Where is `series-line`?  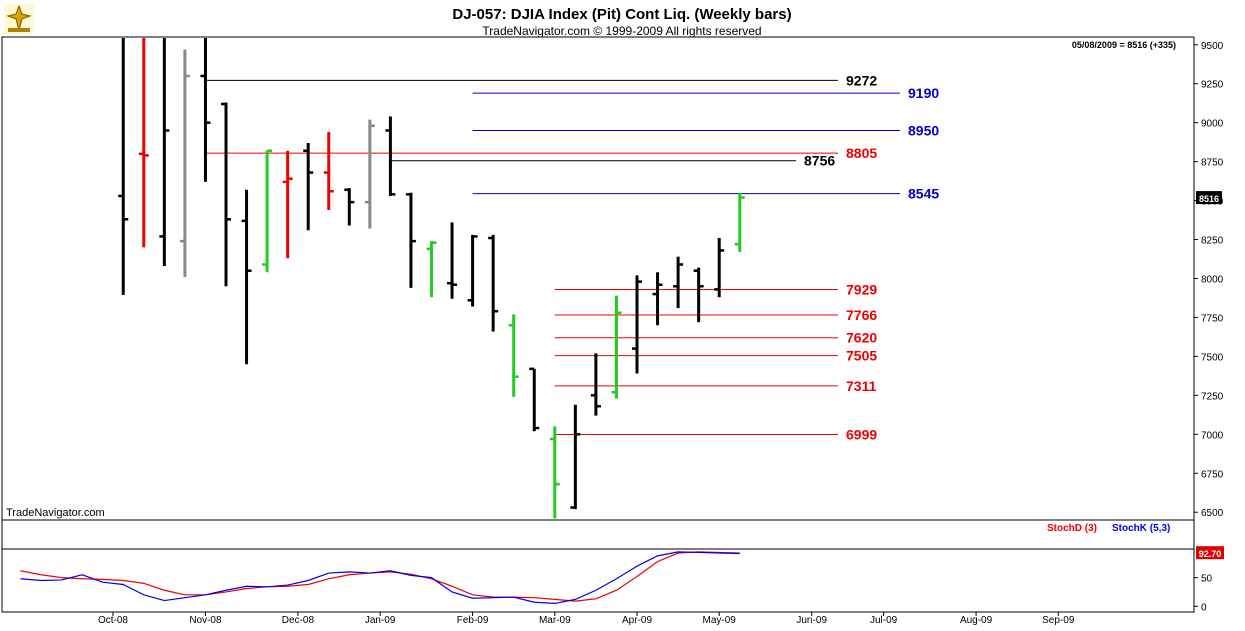
series-line is located at coordinates (380, 578).